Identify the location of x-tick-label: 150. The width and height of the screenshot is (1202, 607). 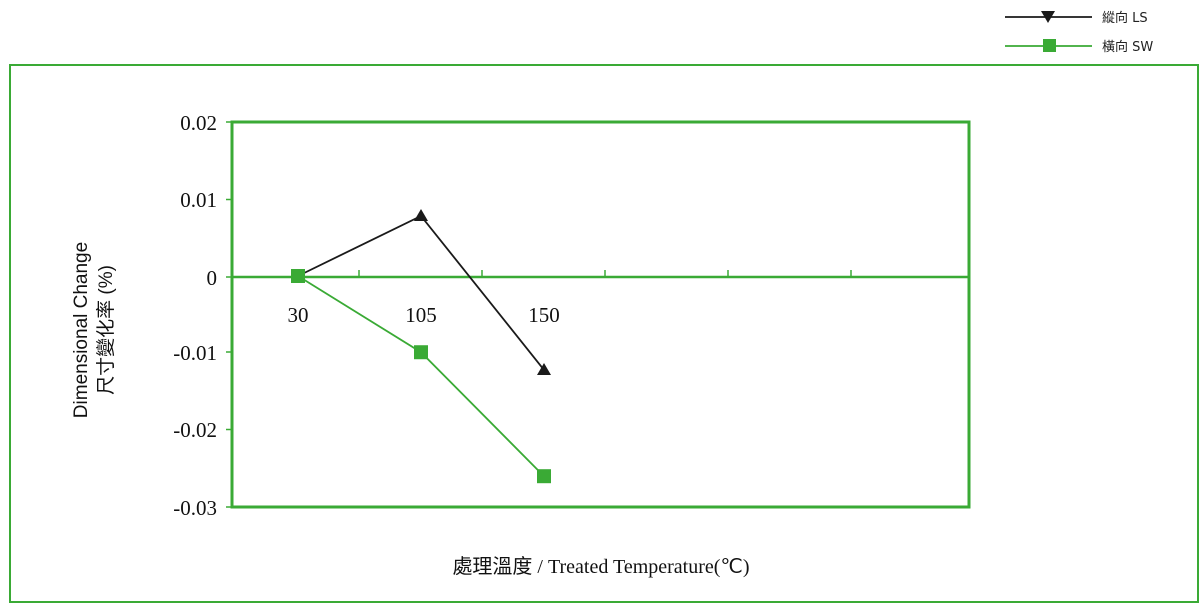
(544, 315).